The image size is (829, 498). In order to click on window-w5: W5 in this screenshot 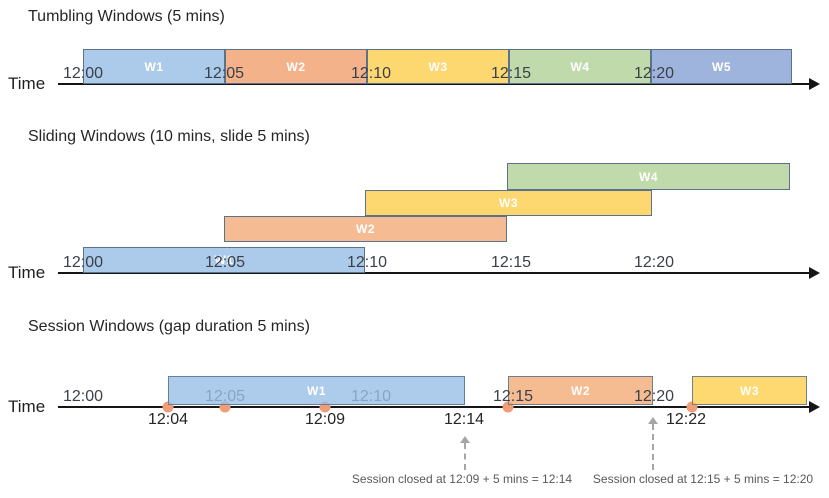, I will do `click(721, 66)`.